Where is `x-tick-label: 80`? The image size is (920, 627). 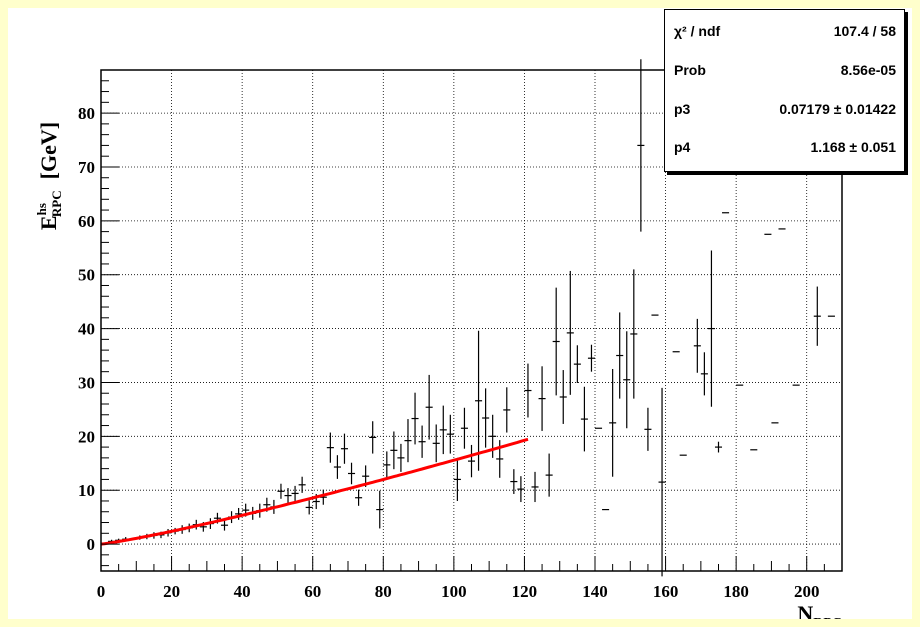
x-tick-label: 80 is located at coordinates (383, 591).